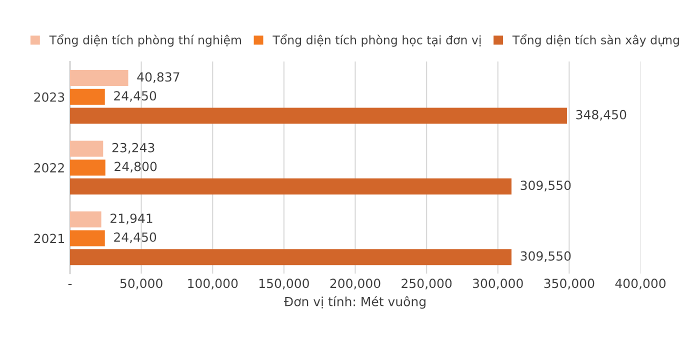  What do you see at coordinates (70, 285) in the screenshot?
I see `x-tick-label: -` at bounding box center [70, 285].